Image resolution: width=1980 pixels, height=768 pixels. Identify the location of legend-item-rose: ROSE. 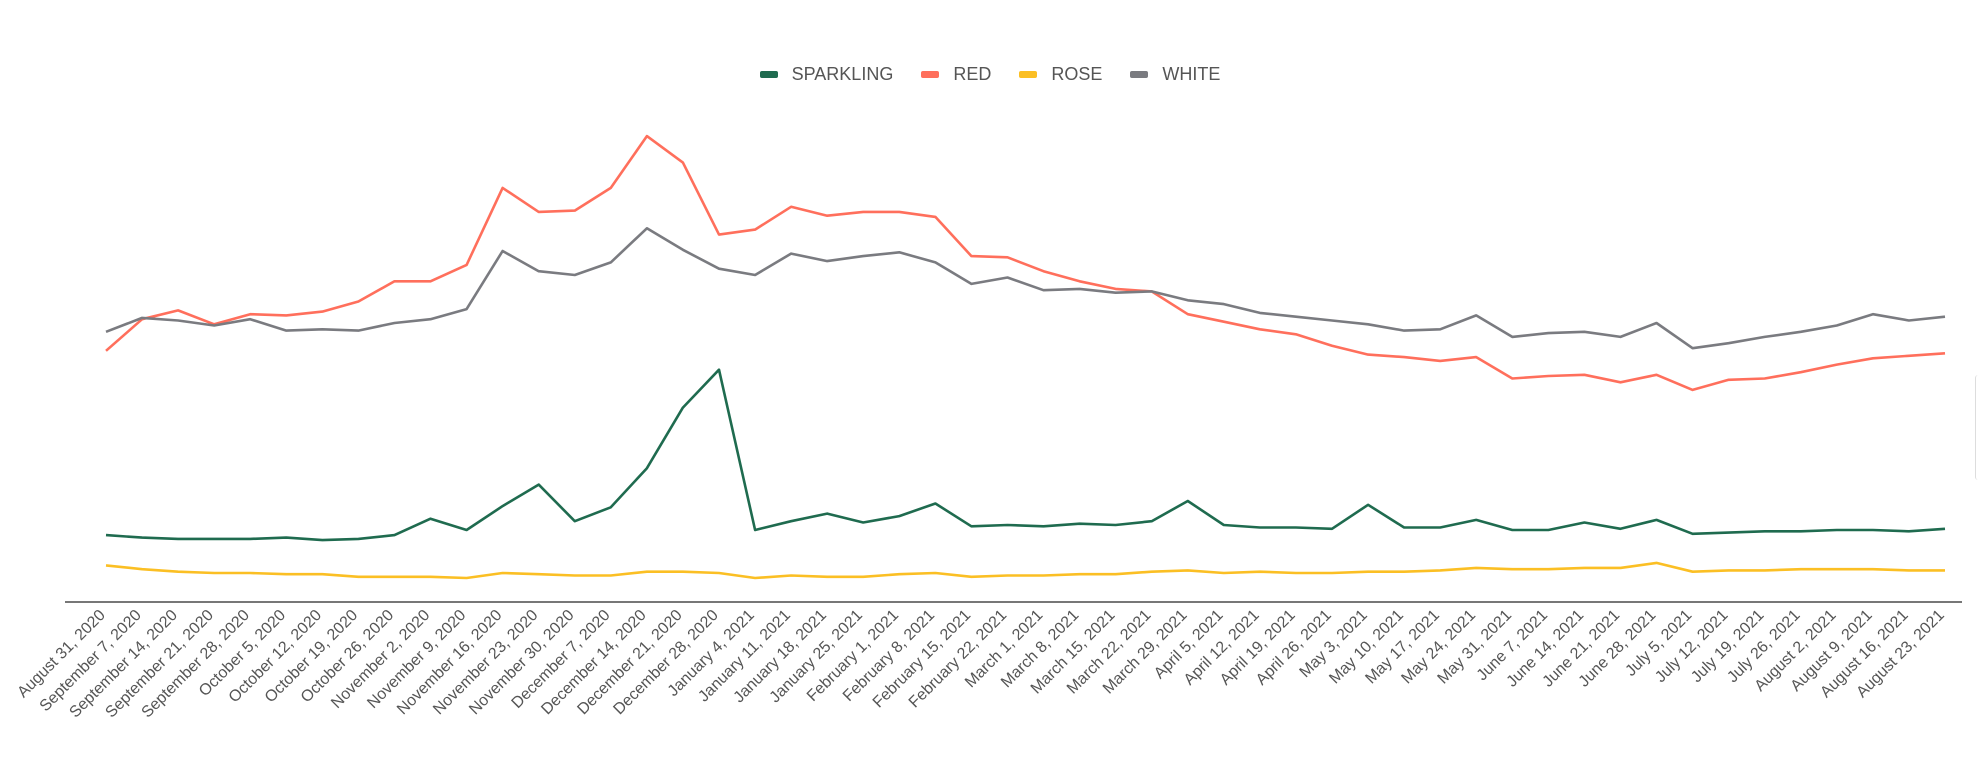
(1060, 74).